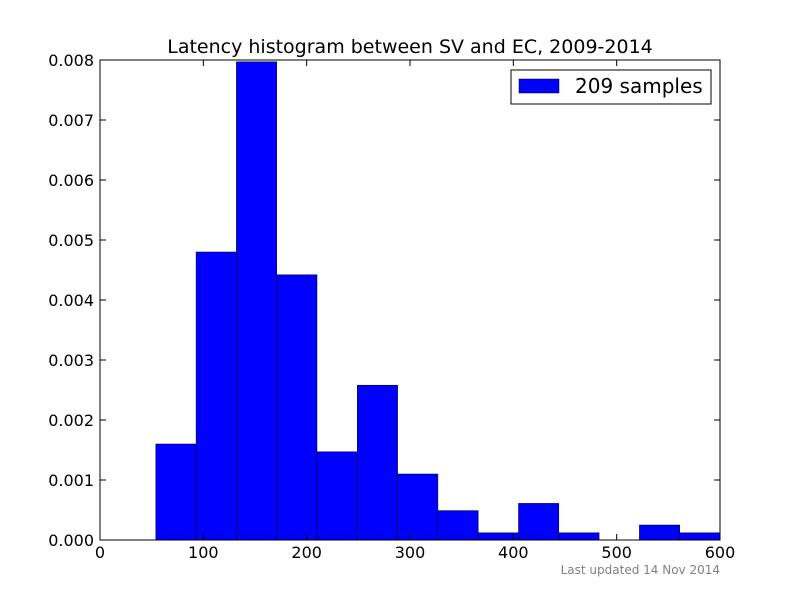  I want to click on y-tick-label: 0.002, so click(71, 420).